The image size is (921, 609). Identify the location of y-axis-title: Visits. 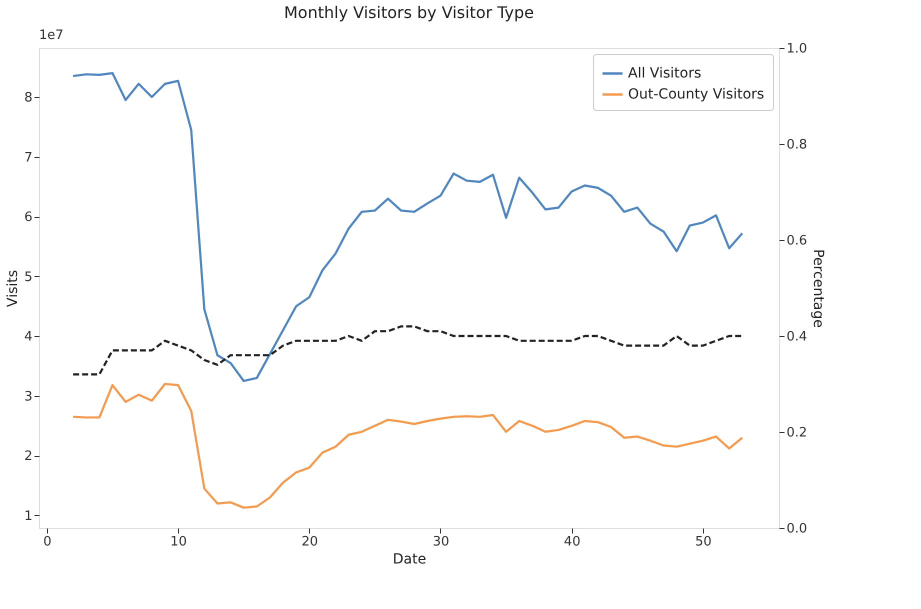
(13, 289).